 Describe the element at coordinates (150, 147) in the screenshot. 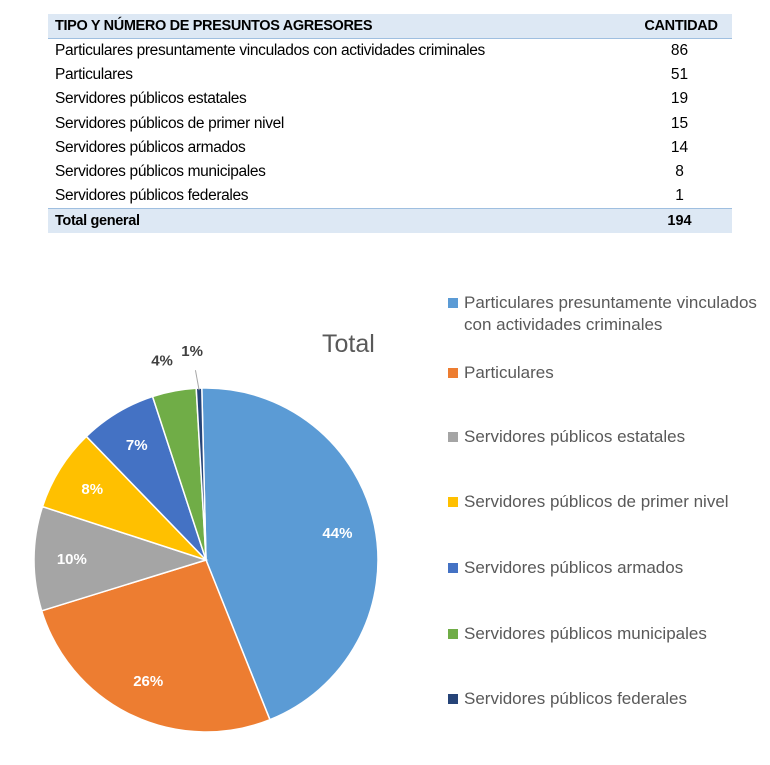

I see `row-label: Servidores públicos armados` at that location.